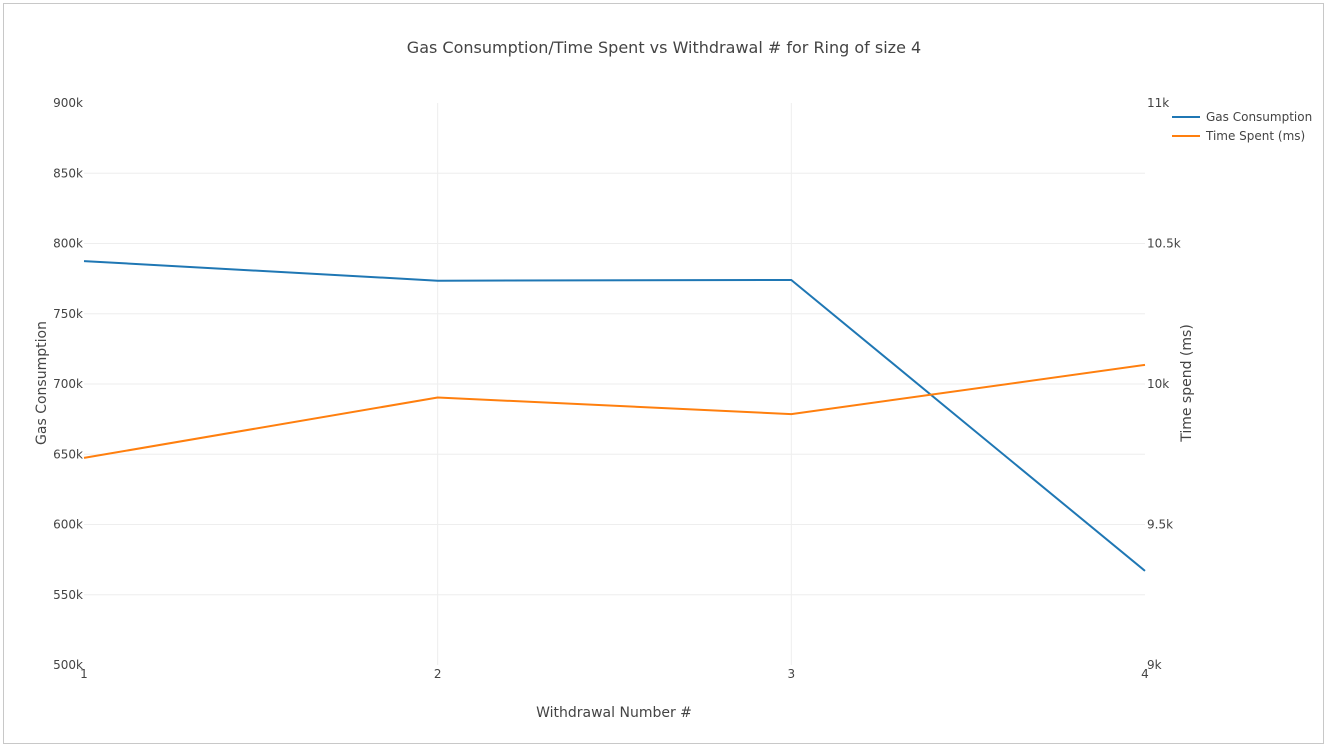  I want to click on y2-axis-title: Time spend (ms), so click(1187, 383).